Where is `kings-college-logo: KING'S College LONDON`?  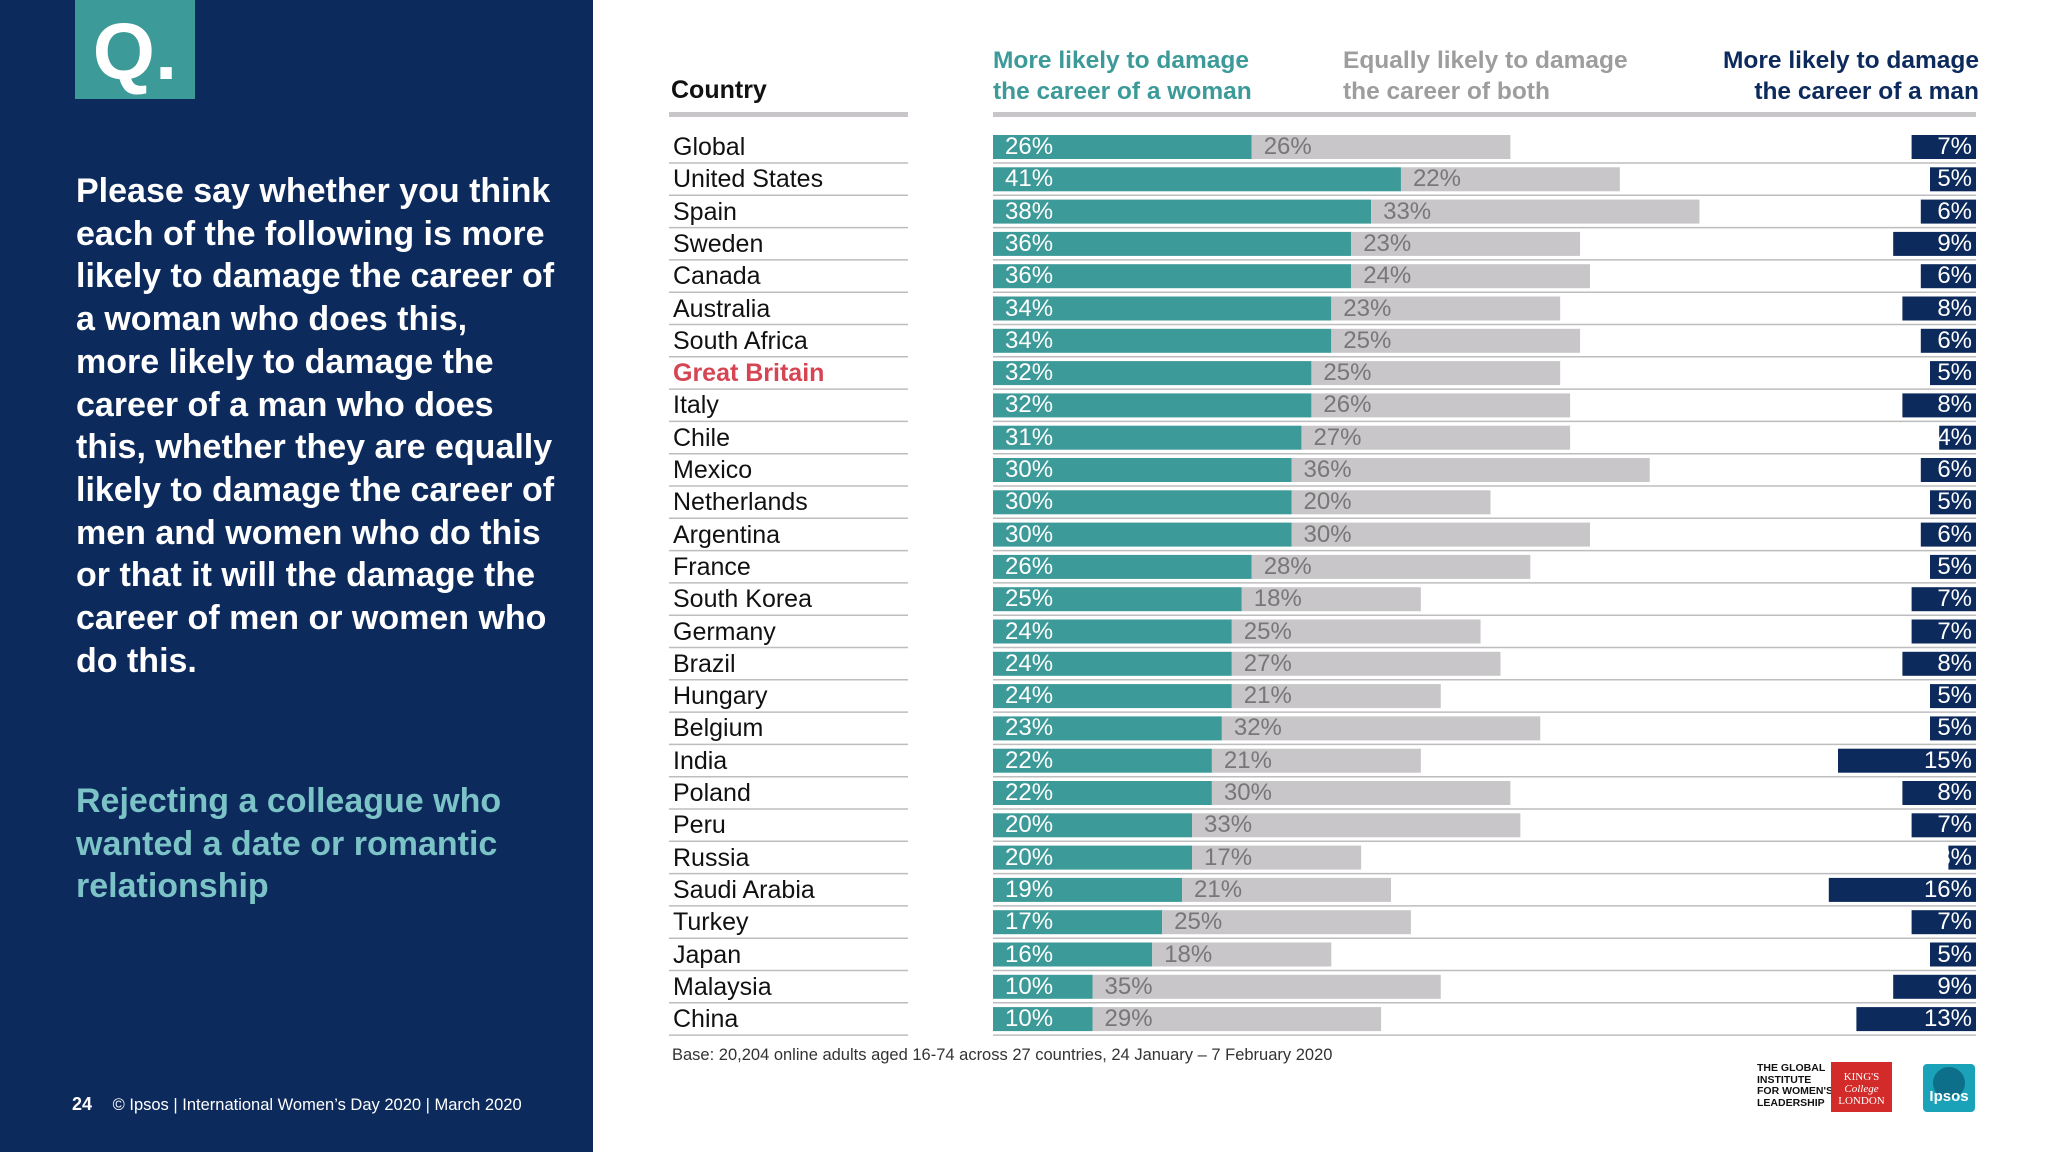
kings-college-logo: KING'S College LONDON is located at coordinates (1861, 1087).